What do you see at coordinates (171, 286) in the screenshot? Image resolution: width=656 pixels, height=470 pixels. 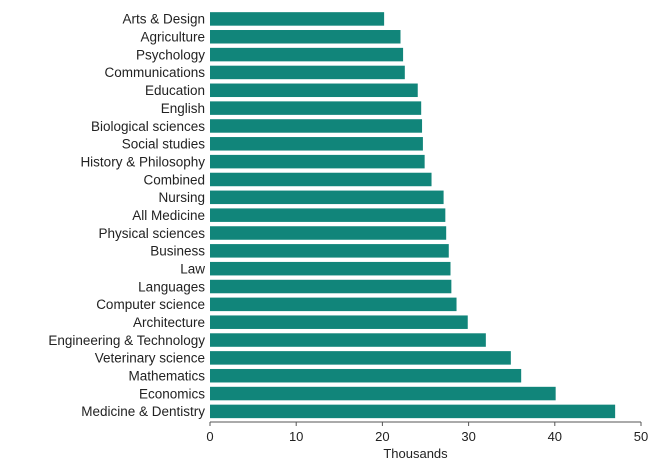 I see `category-label: Languages` at bounding box center [171, 286].